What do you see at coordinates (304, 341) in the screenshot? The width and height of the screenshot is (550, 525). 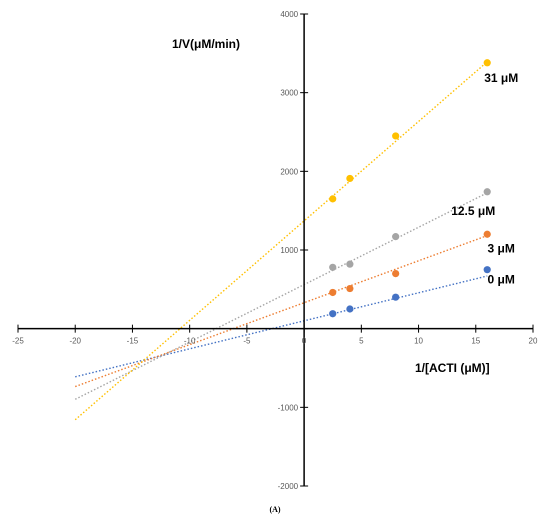 I see `x-tick-label: 0` at bounding box center [304, 341].